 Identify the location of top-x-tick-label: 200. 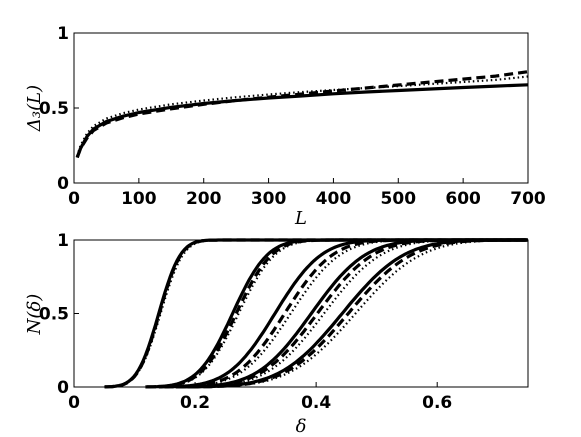
(204, 199).